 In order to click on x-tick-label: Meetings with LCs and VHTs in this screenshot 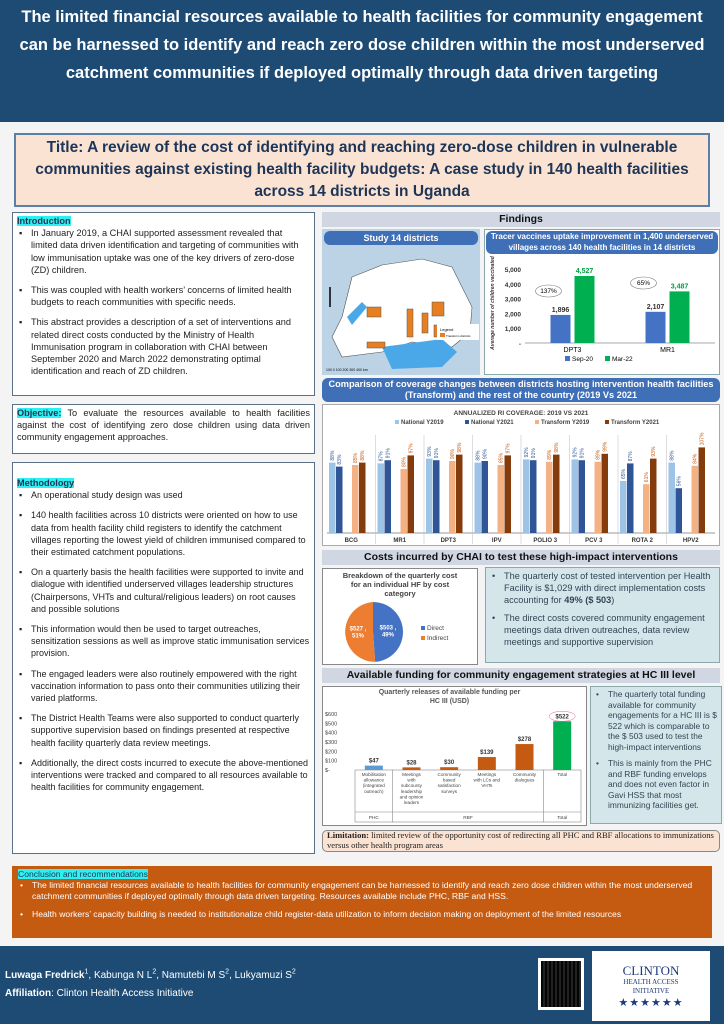, I will do `click(487, 780)`.